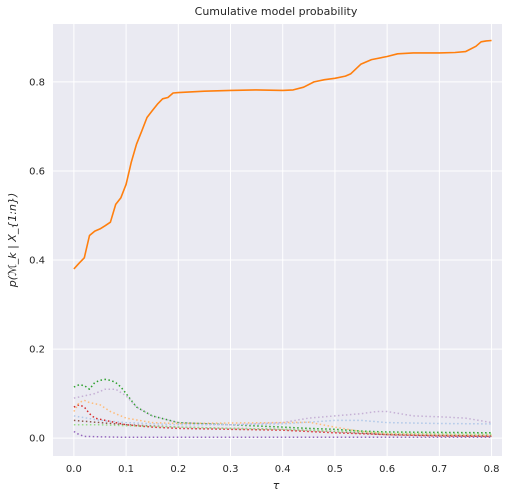  What do you see at coordinates (231, 469) in the screenshot?
I see `x-tick-label: 0.3` at bounding box center [231, 469].